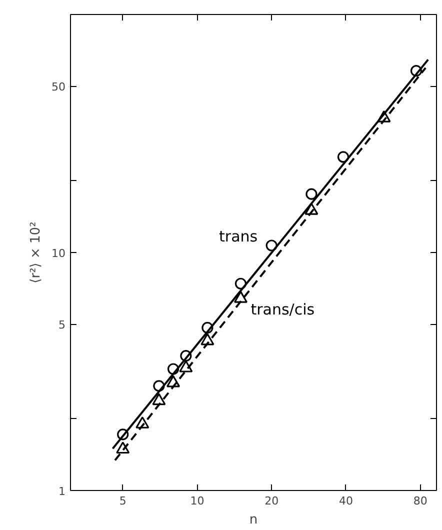 The image size is (442, 530). What do you see at coordinates (238, 237) in the screenshot?
I see `series-label: trans` at bounding box center [238, 237].